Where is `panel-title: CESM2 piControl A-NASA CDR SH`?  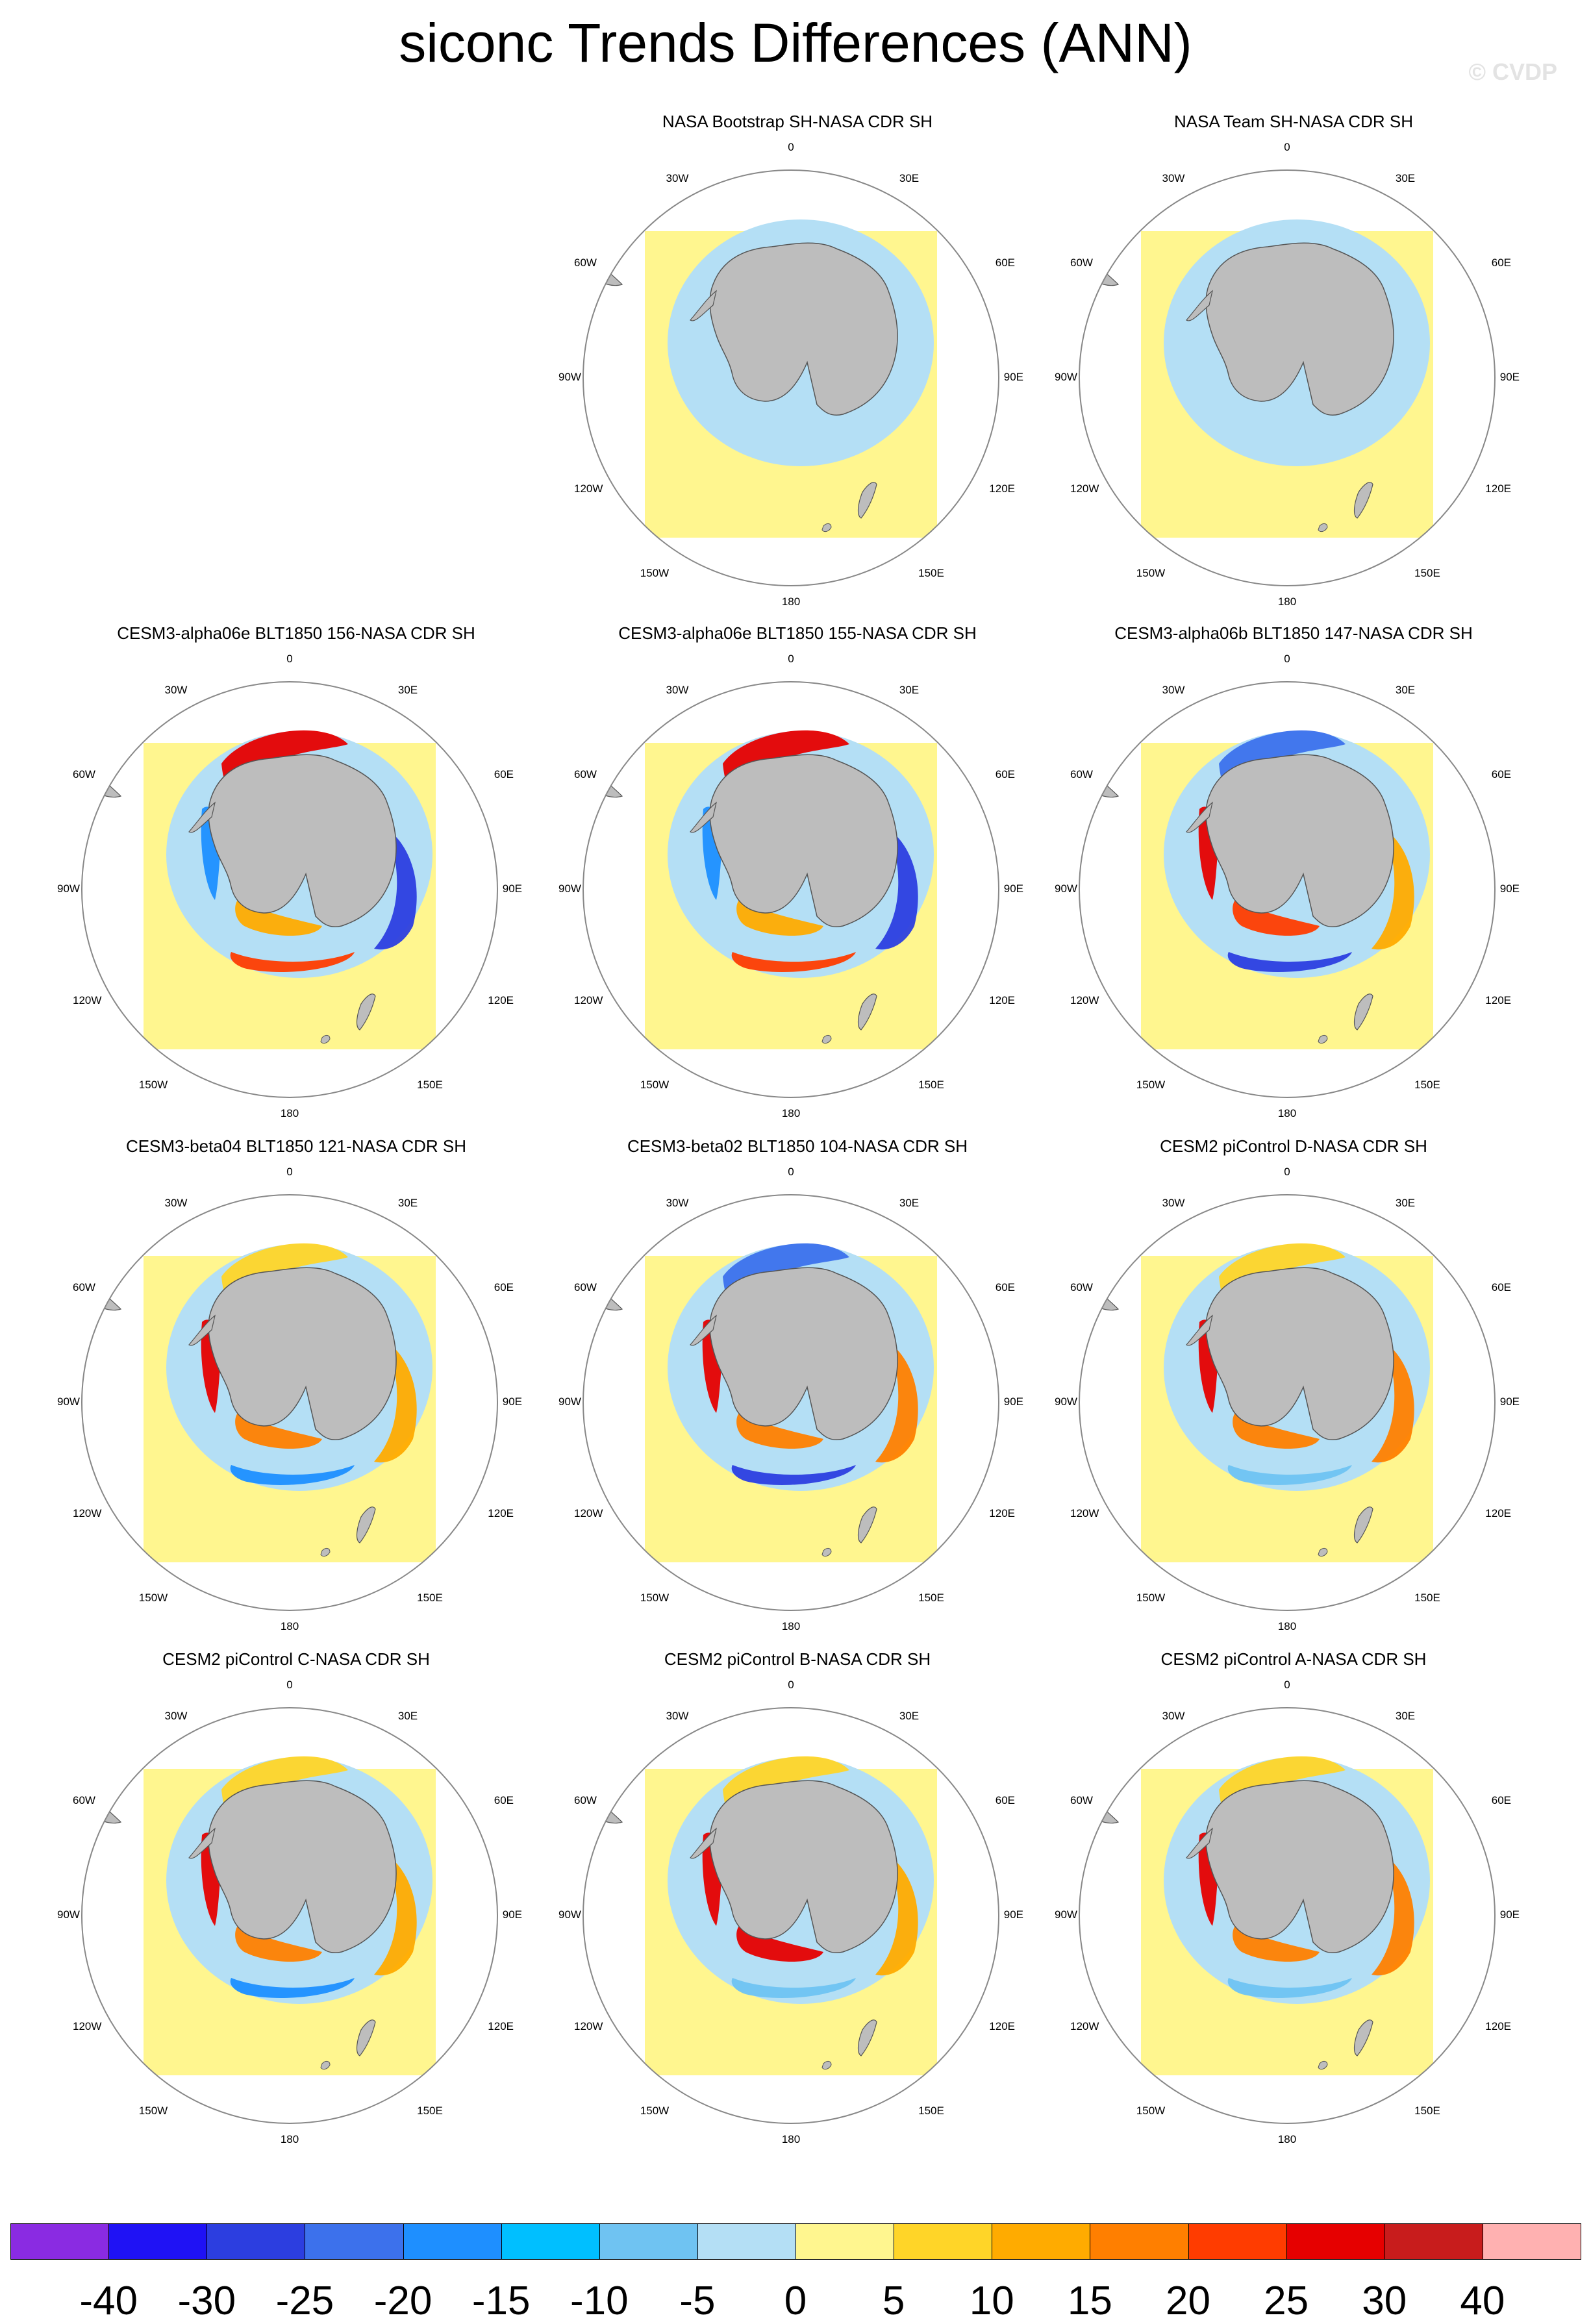
panel-title: CESM2 piControl A-NASA CDR SH is located at coordinates (1293, 1659).